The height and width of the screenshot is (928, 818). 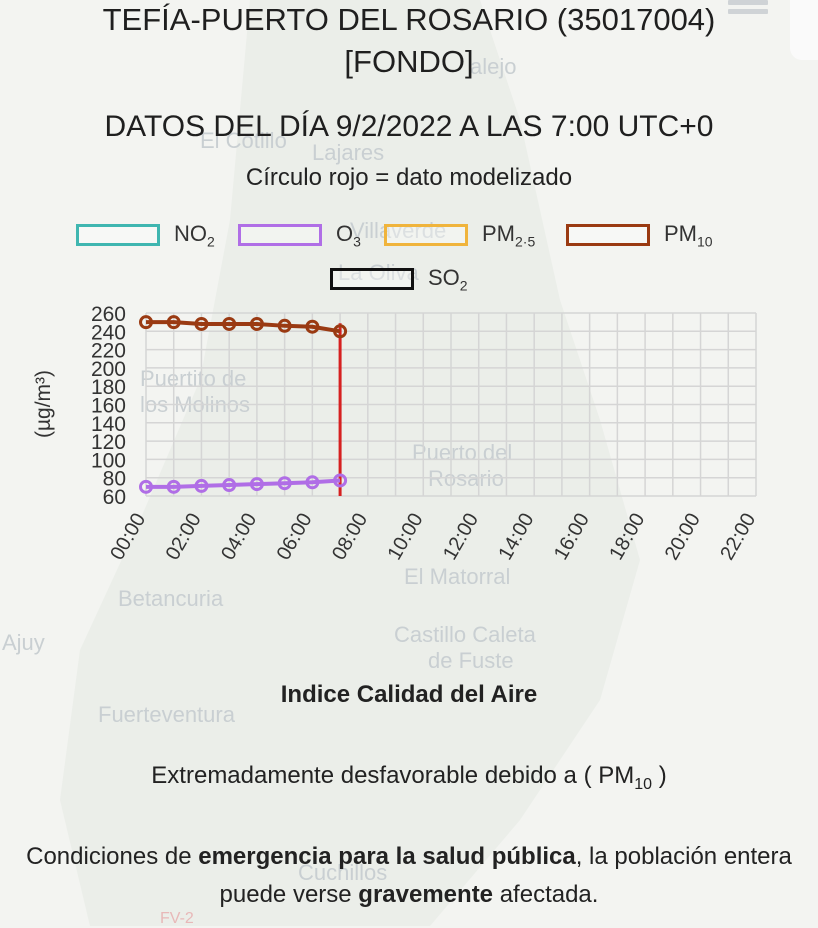 I want to click on x-tick-label: 06:00, so click(x=295, y=537).